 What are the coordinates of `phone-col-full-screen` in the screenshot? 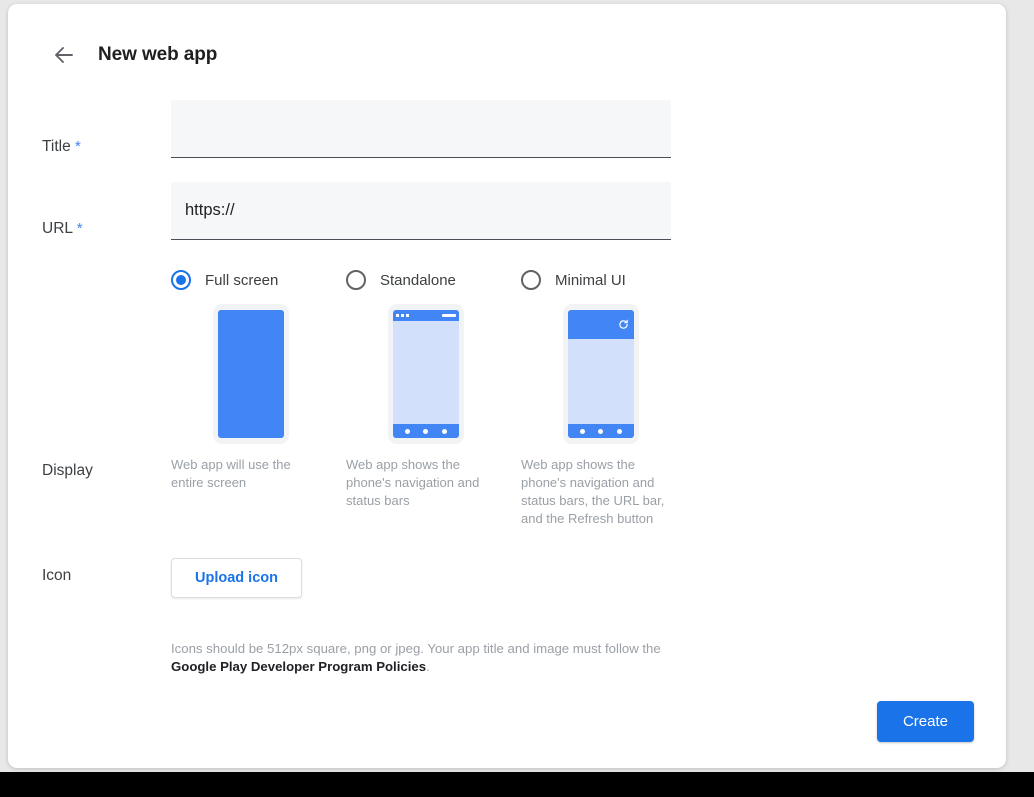 It's located at (258, 374).